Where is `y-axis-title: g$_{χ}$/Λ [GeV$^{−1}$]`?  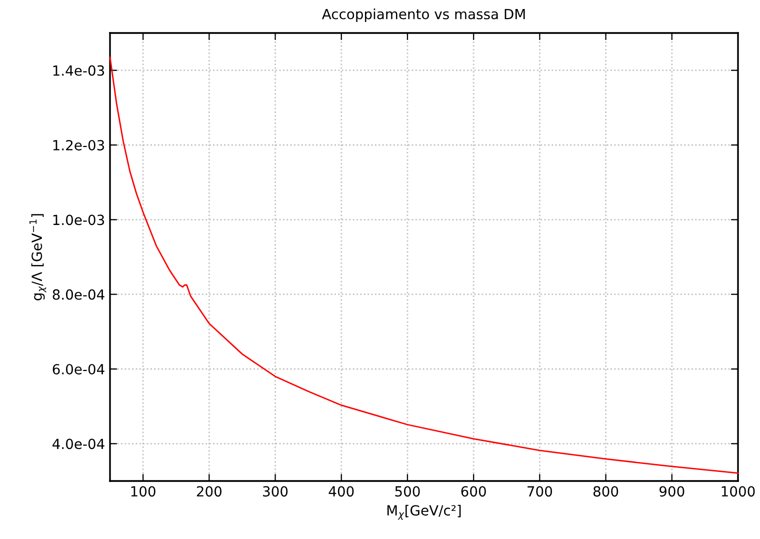
y-axis-title: g$_{χ}$/Λ [GeV$^{−1}$] is located at coordinates (37, 257).